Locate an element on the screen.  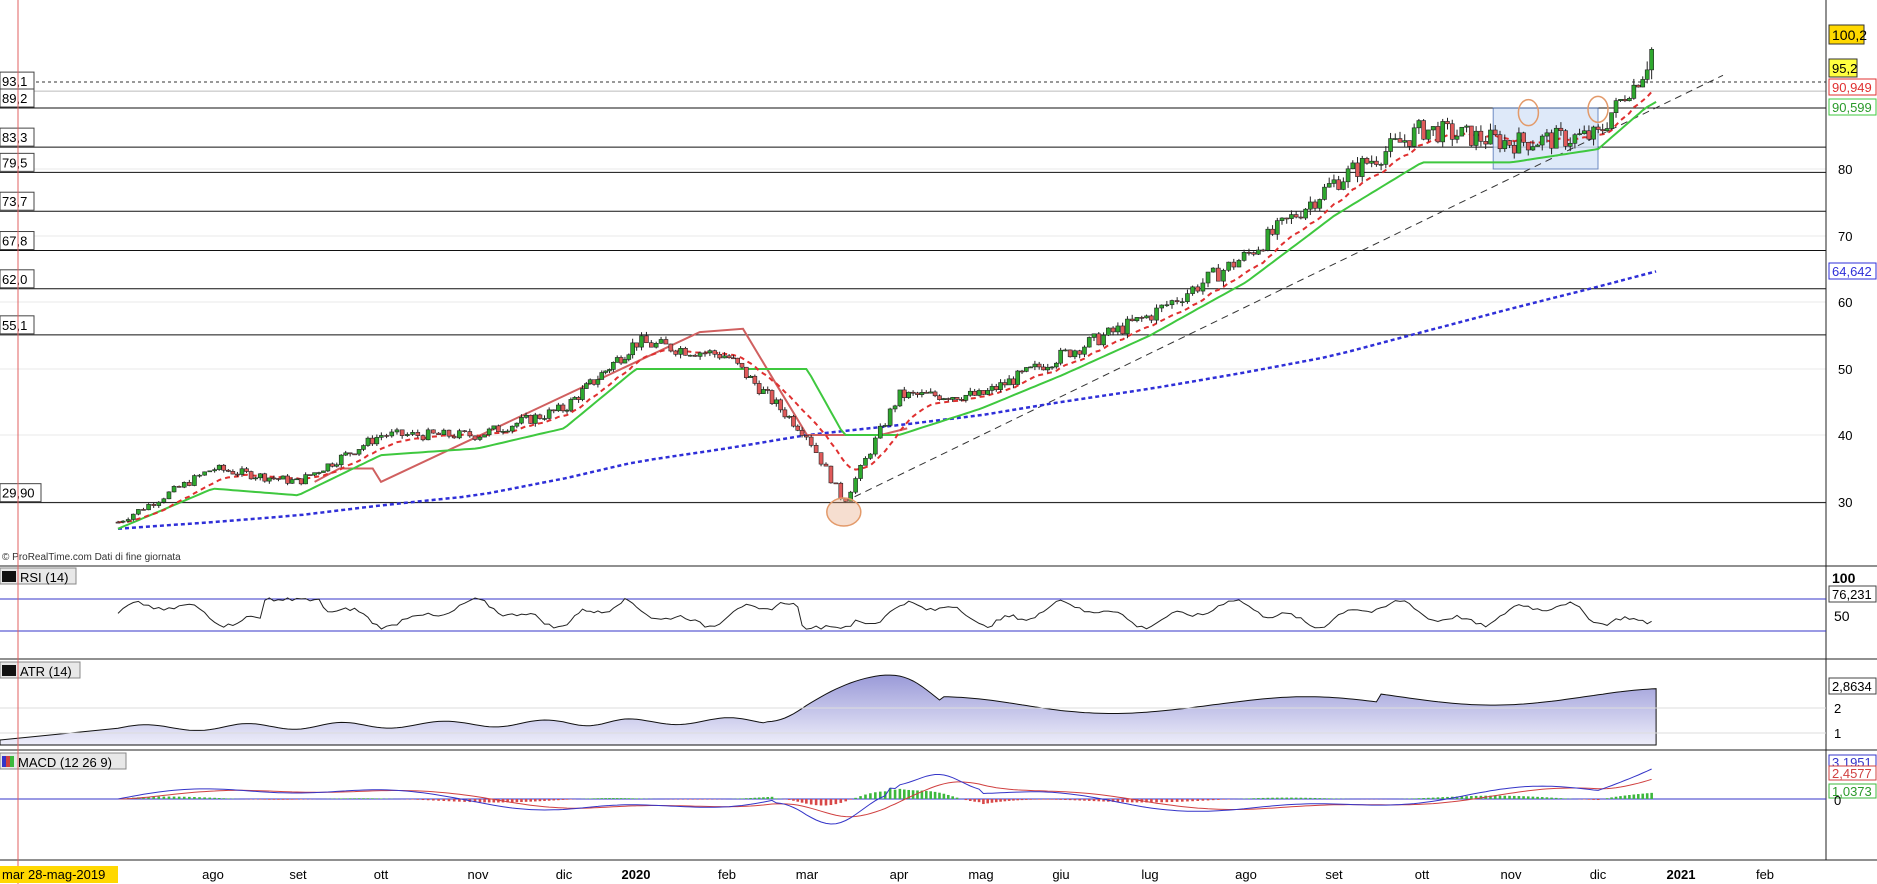
atr-tick-2: 2 is located at coordinates (1837, 708).